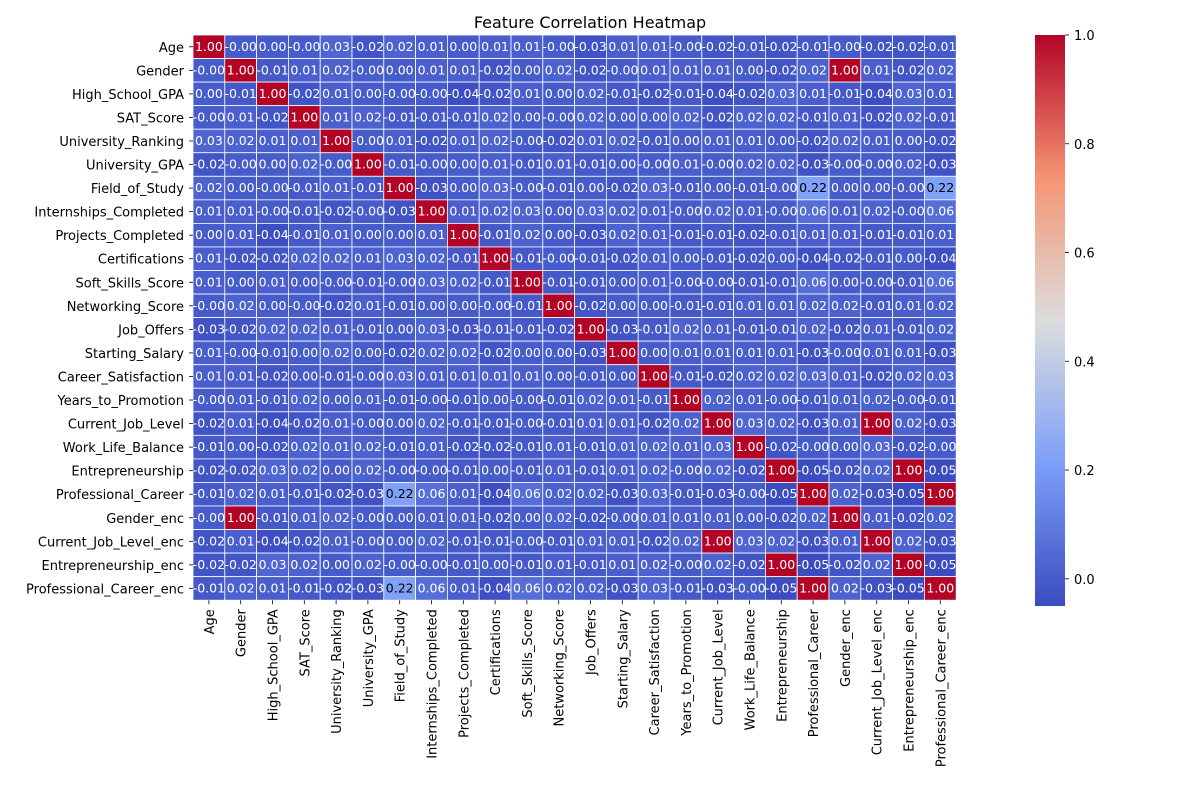  I want to click on x-tick-label: Age, so click(210, 621).